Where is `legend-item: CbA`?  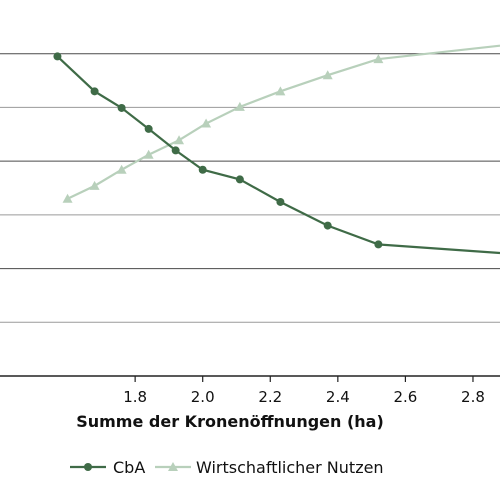
legend-item: CbA is located at coordinates (107, 467).